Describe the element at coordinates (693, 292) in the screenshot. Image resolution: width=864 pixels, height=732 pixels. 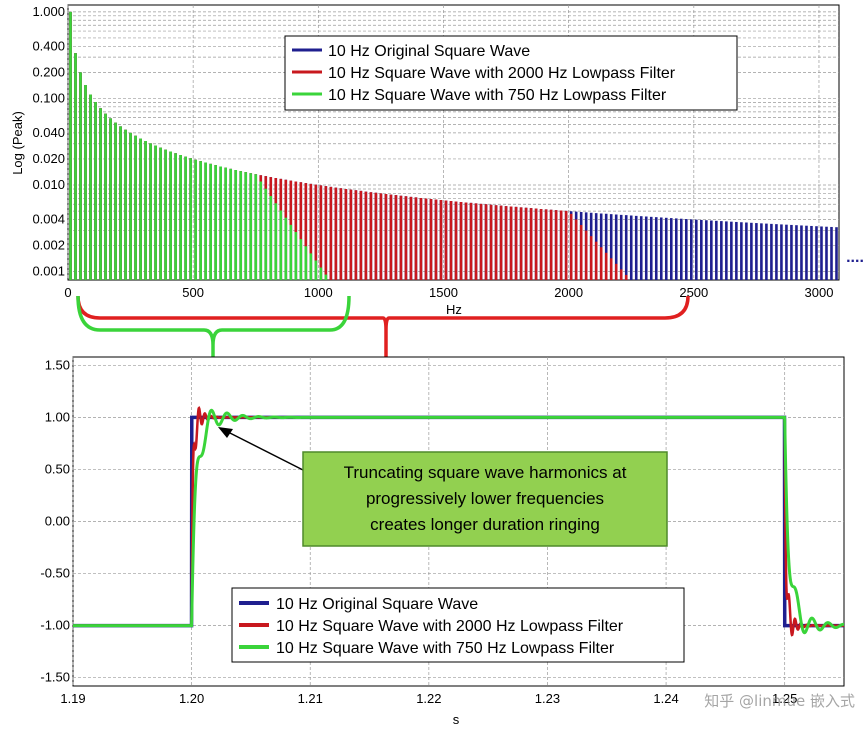
I see `spectrum-x-tick-label: 2500` at that location.